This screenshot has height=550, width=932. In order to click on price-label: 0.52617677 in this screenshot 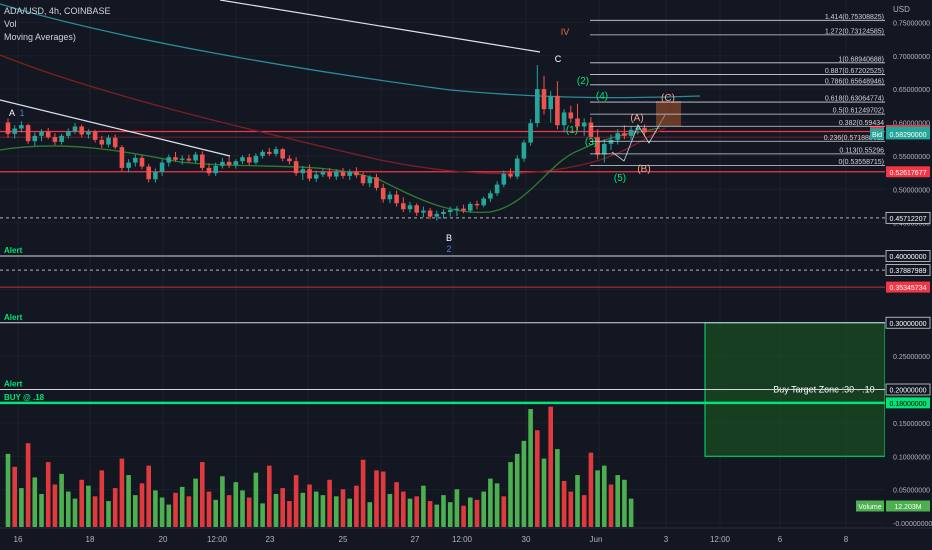, I will do `click(908, 173)`.